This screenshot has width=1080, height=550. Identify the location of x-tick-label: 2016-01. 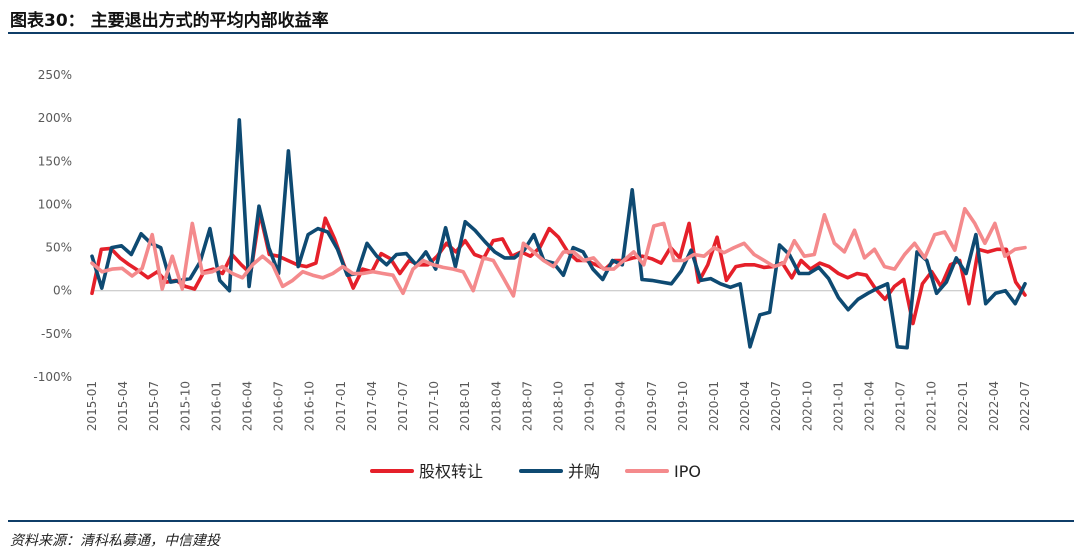
(216, 406).